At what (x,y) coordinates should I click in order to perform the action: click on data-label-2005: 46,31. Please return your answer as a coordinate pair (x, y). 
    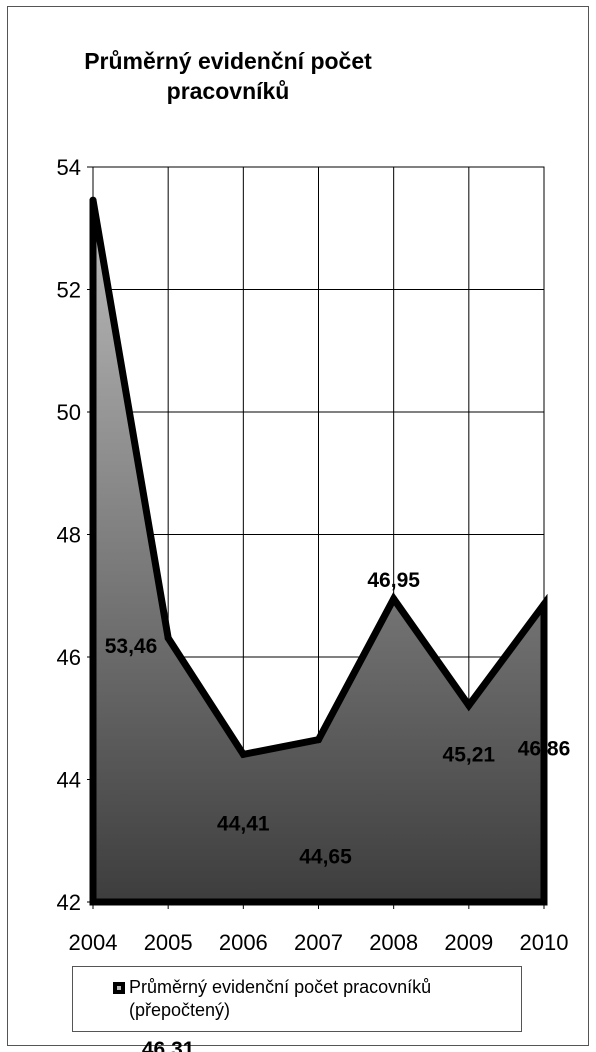
    Looking at the image, I should click on (168, 1045).